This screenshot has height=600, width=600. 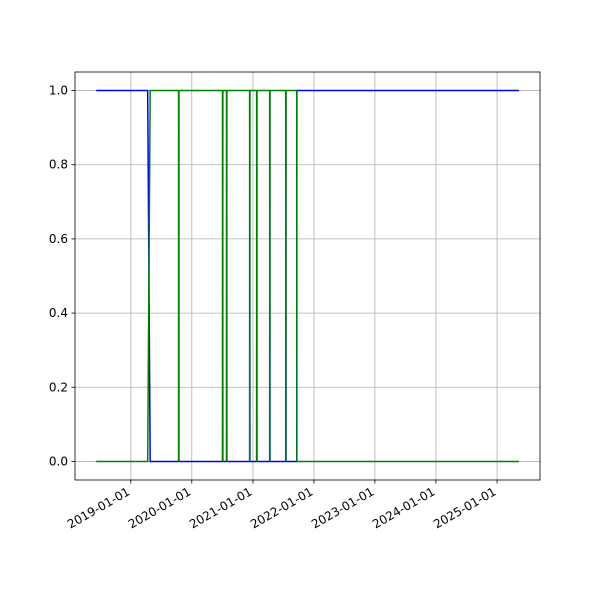 What do you see at coordinates (58, 387) in the screenshot?
I see `y-tick-label: 0.2` at bounding box center [58, 387].